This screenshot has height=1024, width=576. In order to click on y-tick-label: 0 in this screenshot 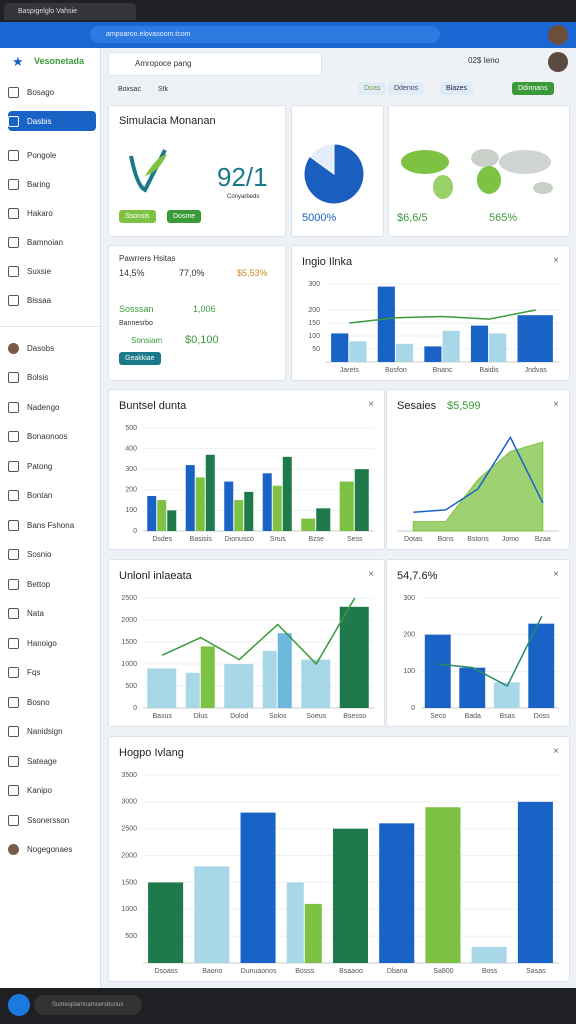, I will do `click(135, 531)`.